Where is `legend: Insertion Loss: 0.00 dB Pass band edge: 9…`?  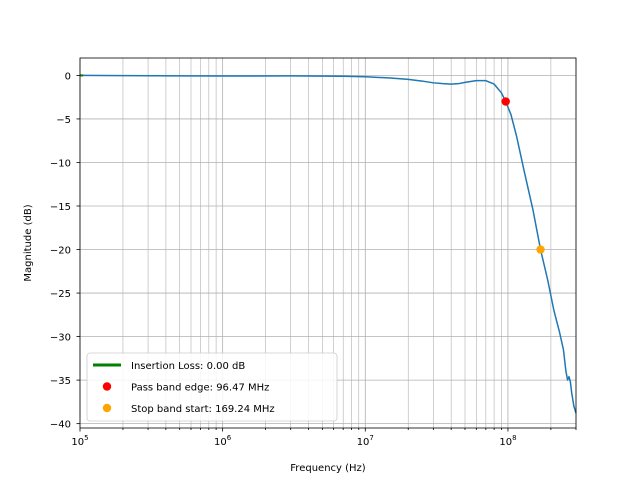
legend: Insertion Loss: 0.00 dB Pass band edge: 9… is located at coordinates (212, 387).